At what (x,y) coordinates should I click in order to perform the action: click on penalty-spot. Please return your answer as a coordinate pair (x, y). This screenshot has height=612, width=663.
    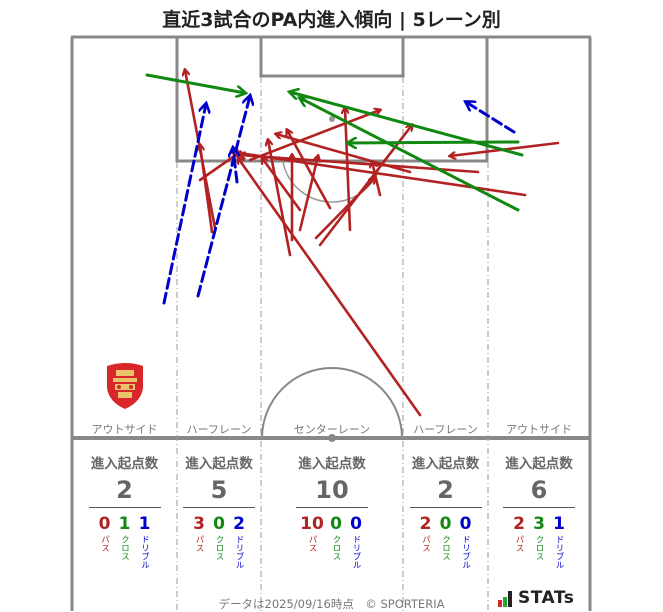
    Looking at the image, I should click on (332, 119).